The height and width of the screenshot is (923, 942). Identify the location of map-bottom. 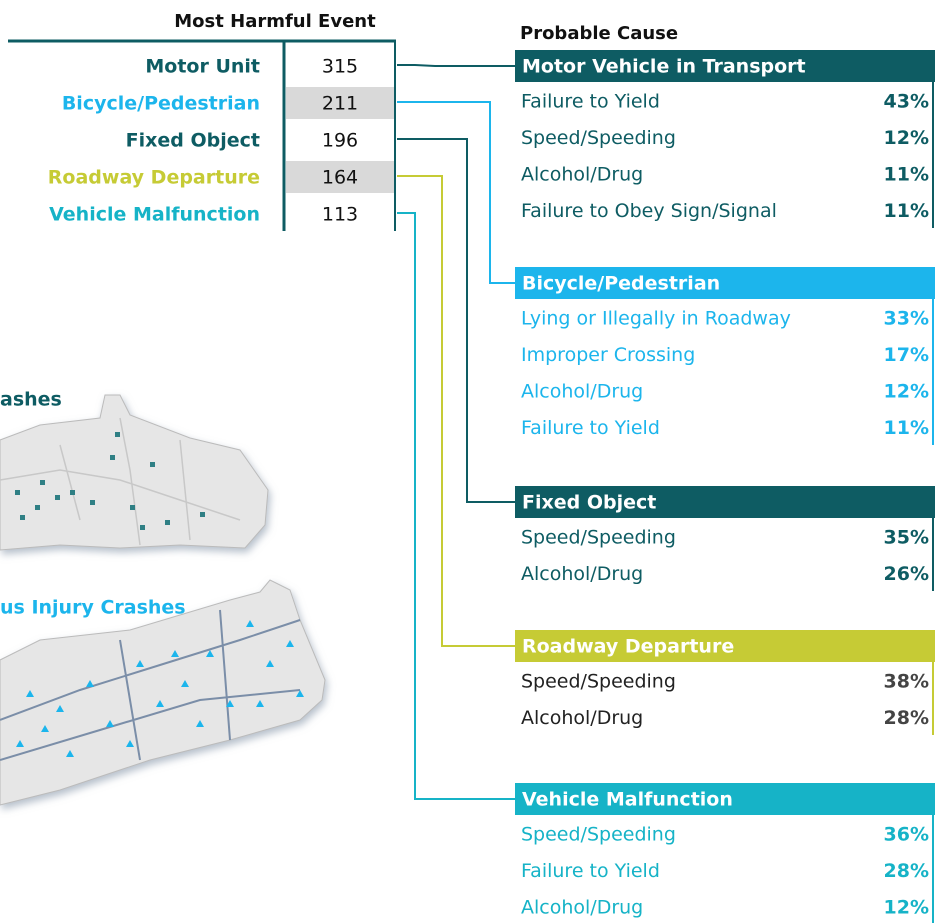
(163, 692).